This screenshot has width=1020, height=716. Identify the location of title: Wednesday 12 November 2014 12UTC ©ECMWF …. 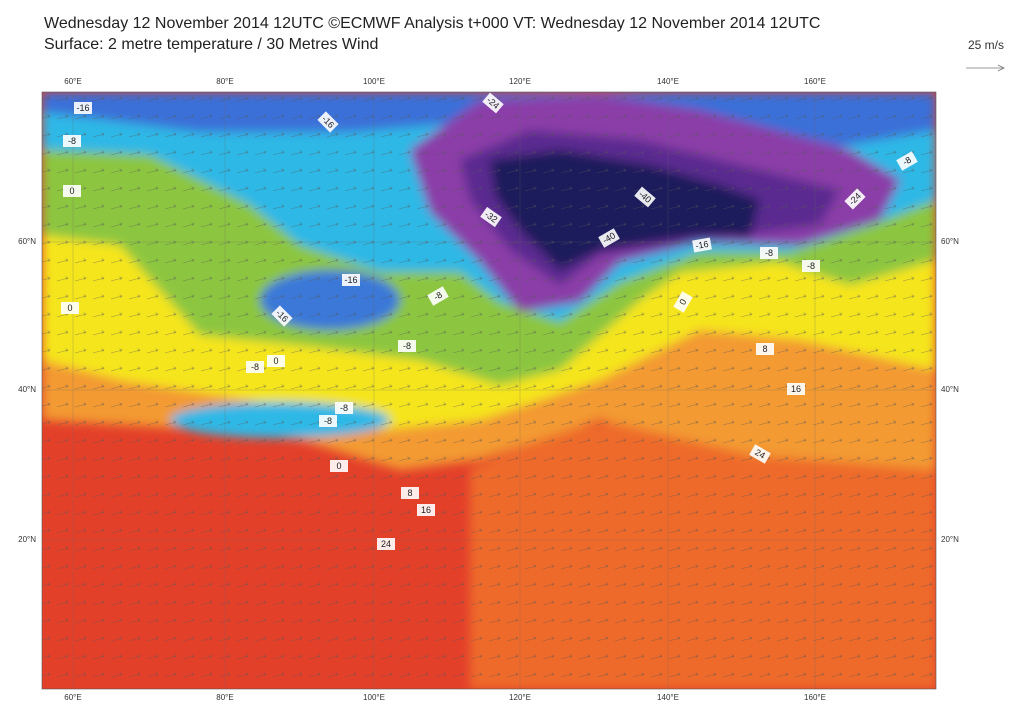
(432, 23).